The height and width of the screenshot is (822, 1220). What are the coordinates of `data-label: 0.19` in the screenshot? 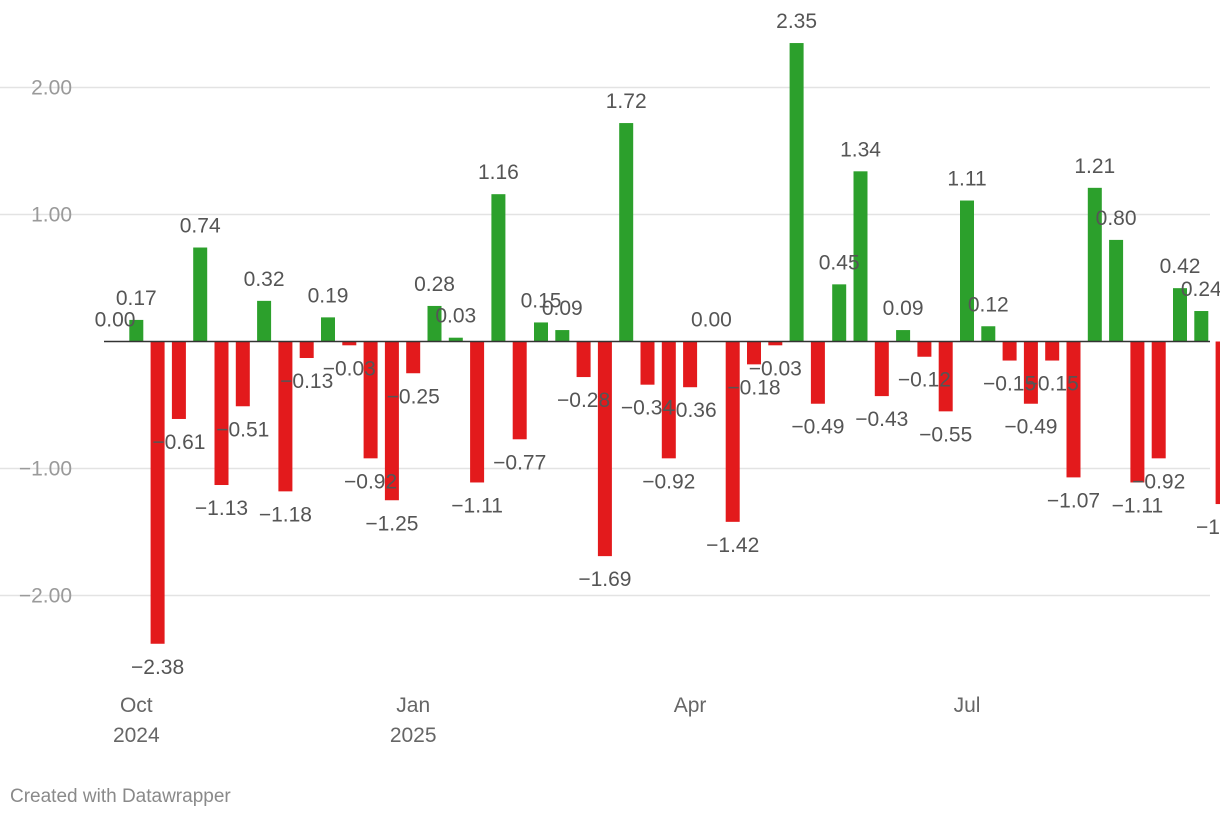 It's located at (328, 295).